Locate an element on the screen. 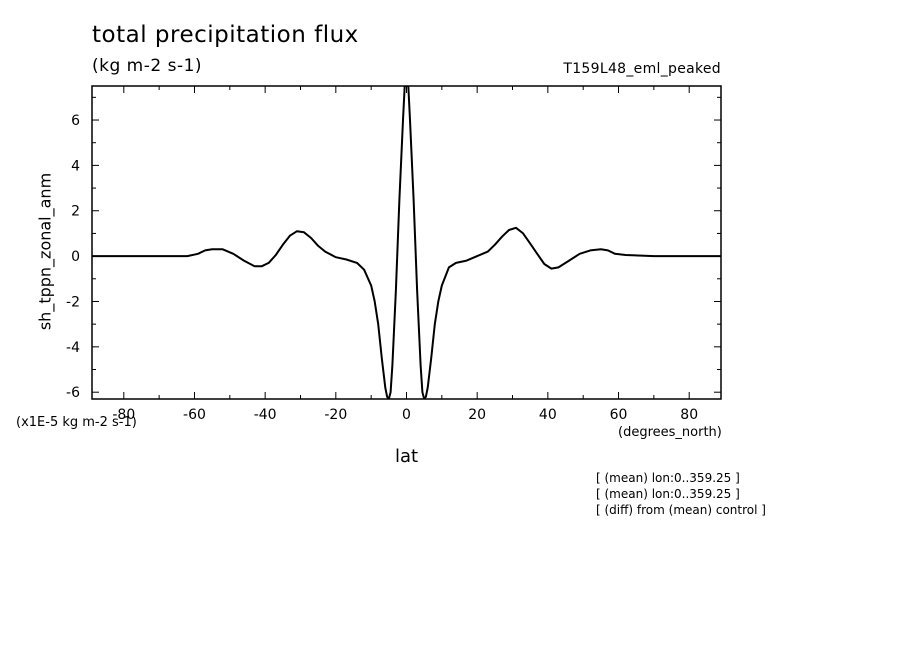  y-tick-label: 4 is located at coordinates (75, 166).